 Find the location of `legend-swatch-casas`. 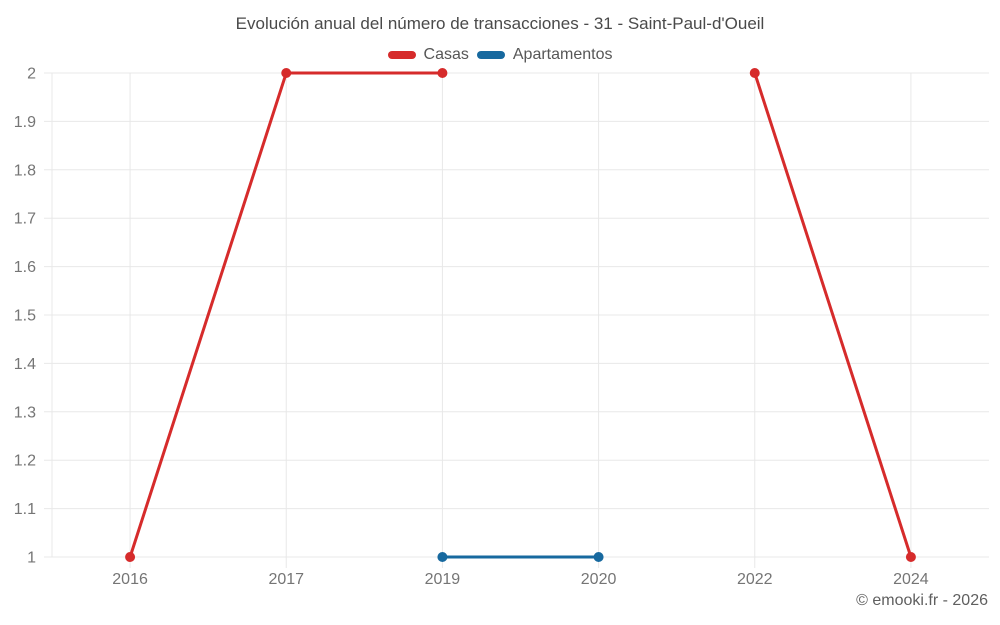

legend-swatch-casas is located at coordinates (401, 54).